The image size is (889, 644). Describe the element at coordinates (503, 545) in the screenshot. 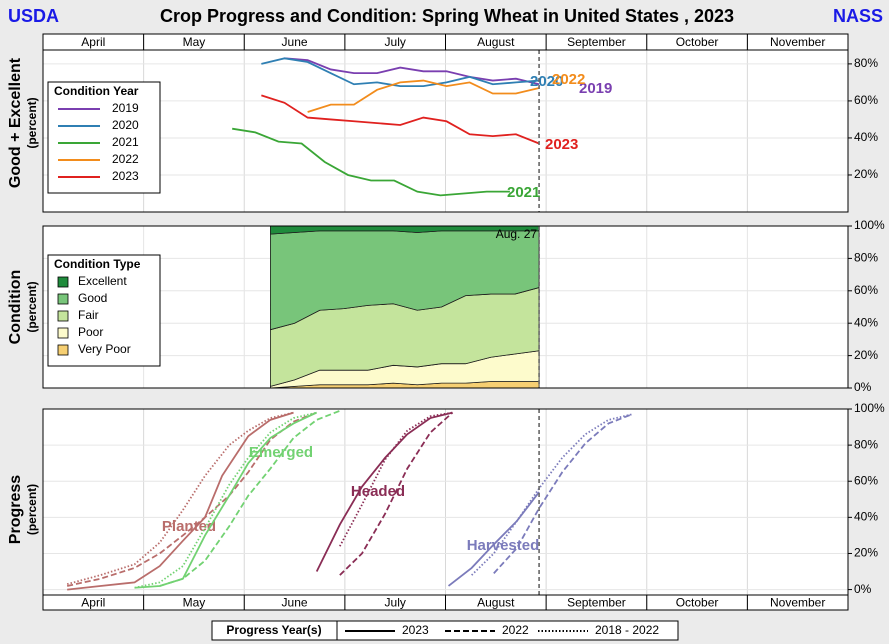

I see `group-label: Harvested` at that location.